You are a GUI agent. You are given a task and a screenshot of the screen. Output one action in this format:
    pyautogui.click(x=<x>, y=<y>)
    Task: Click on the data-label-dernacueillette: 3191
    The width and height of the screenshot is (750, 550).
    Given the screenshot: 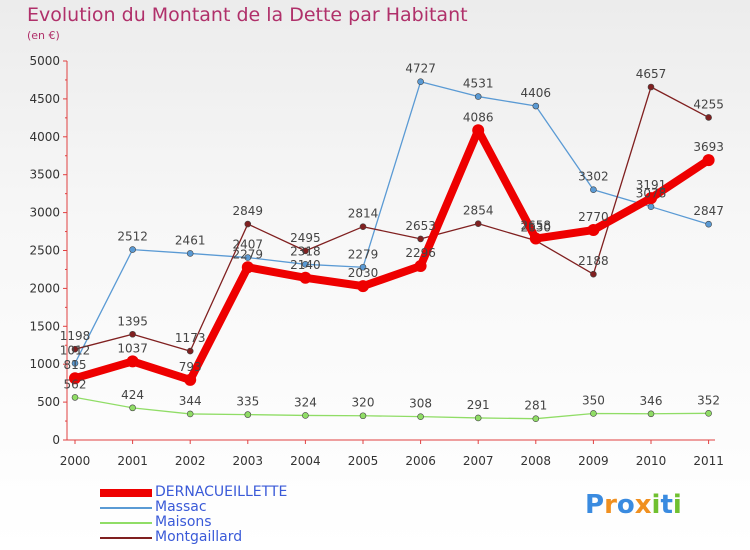 What is the action you would take?
    pyautogui.click(x=651, y=185)
    